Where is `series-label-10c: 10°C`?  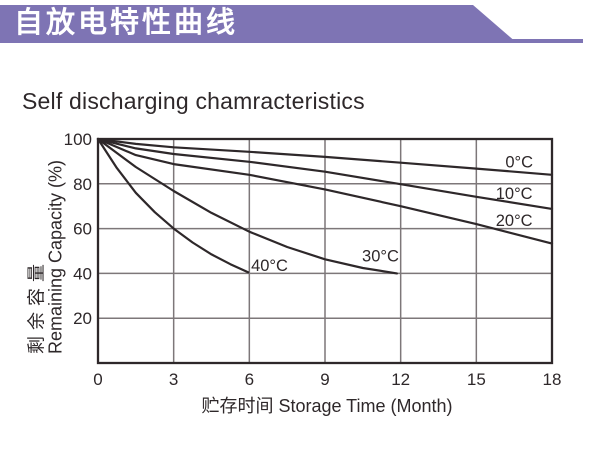 series-label-10c: 10°C is located at coordinates (514, 194).